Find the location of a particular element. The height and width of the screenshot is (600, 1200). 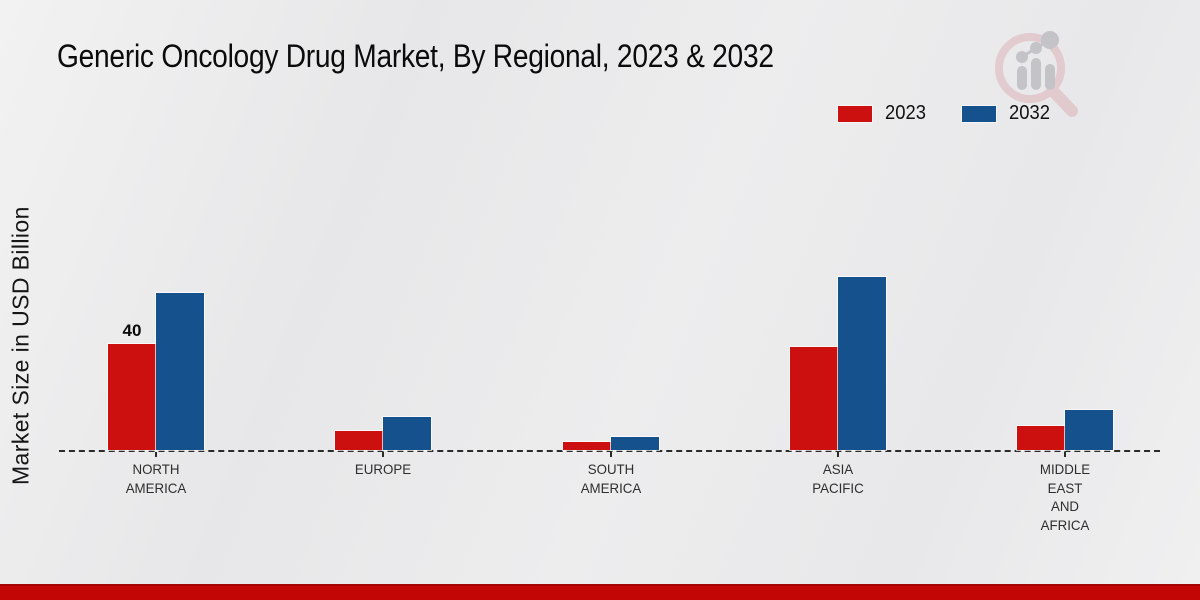

category-label-north-america: NORTH AMERICA is located at coordinates (156, 478).